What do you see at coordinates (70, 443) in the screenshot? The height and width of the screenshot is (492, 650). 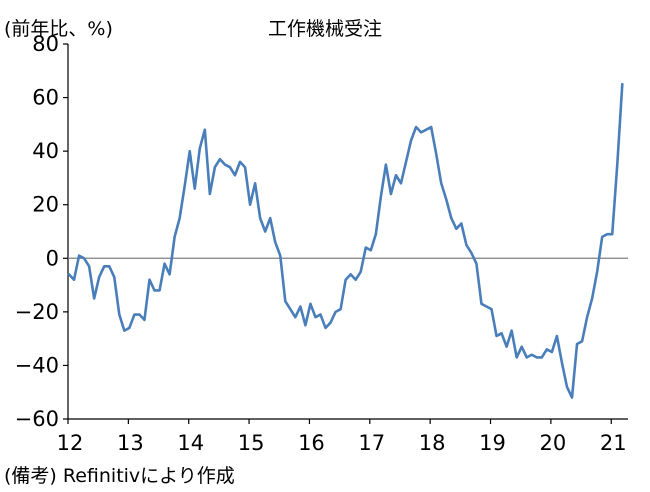 I see `x-tick-label: 12` at bounding box center [70, 443].